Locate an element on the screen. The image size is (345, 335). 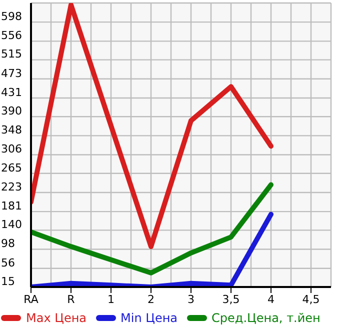
y-tick-label: 306 is located at coordinates (11, 149).